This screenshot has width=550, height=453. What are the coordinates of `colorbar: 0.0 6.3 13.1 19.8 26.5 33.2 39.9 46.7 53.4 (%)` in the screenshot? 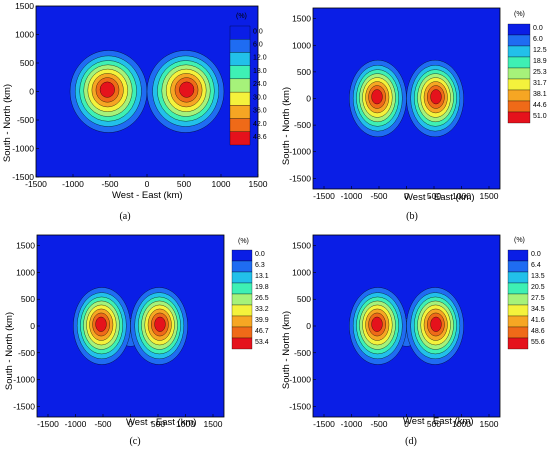 It's located at (250, 294).